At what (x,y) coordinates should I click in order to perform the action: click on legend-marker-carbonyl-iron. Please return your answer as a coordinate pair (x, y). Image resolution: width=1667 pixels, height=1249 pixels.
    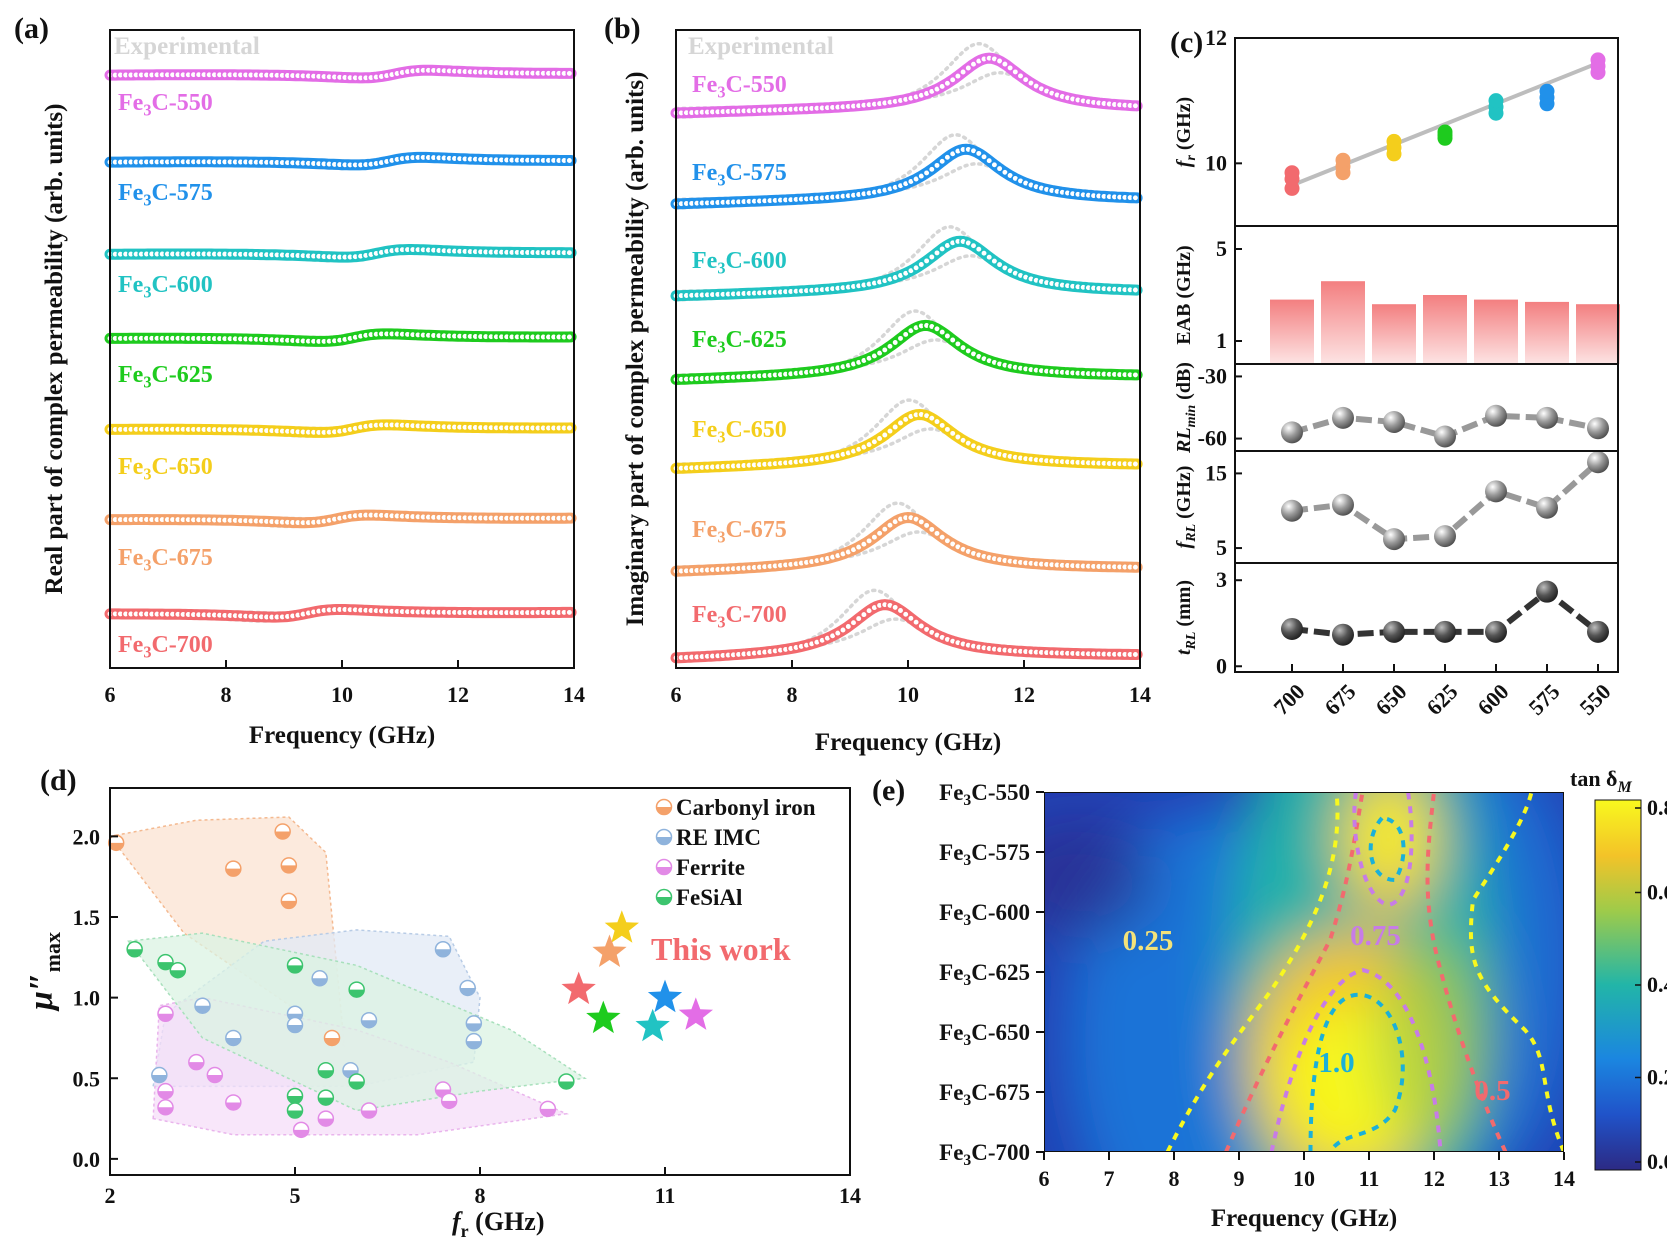
    Looking at the image, I should click on (664, 807).